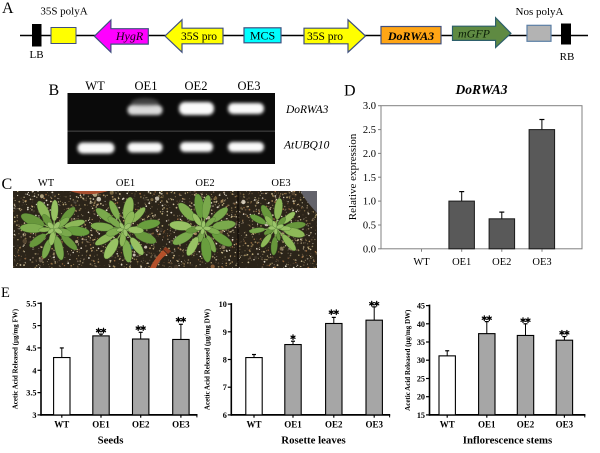 Image resolution: width=600 pixels, height=453 pixels. What do you see at coordinates (421, 415) in the screenshot?
I see `svg-text: 15` at bounding box center [421, 415].